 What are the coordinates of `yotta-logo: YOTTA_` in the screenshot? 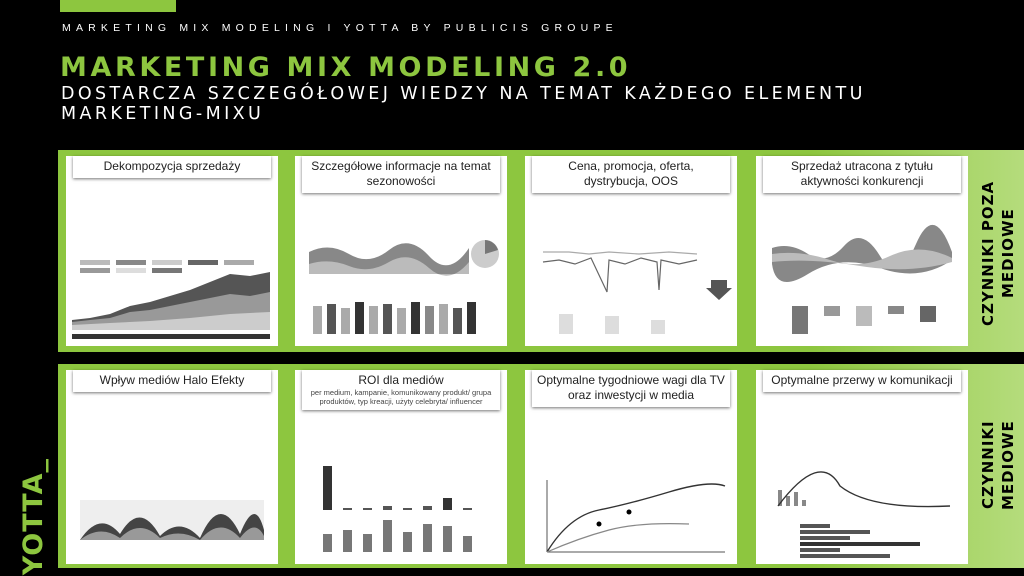 It's located at (33, 517).